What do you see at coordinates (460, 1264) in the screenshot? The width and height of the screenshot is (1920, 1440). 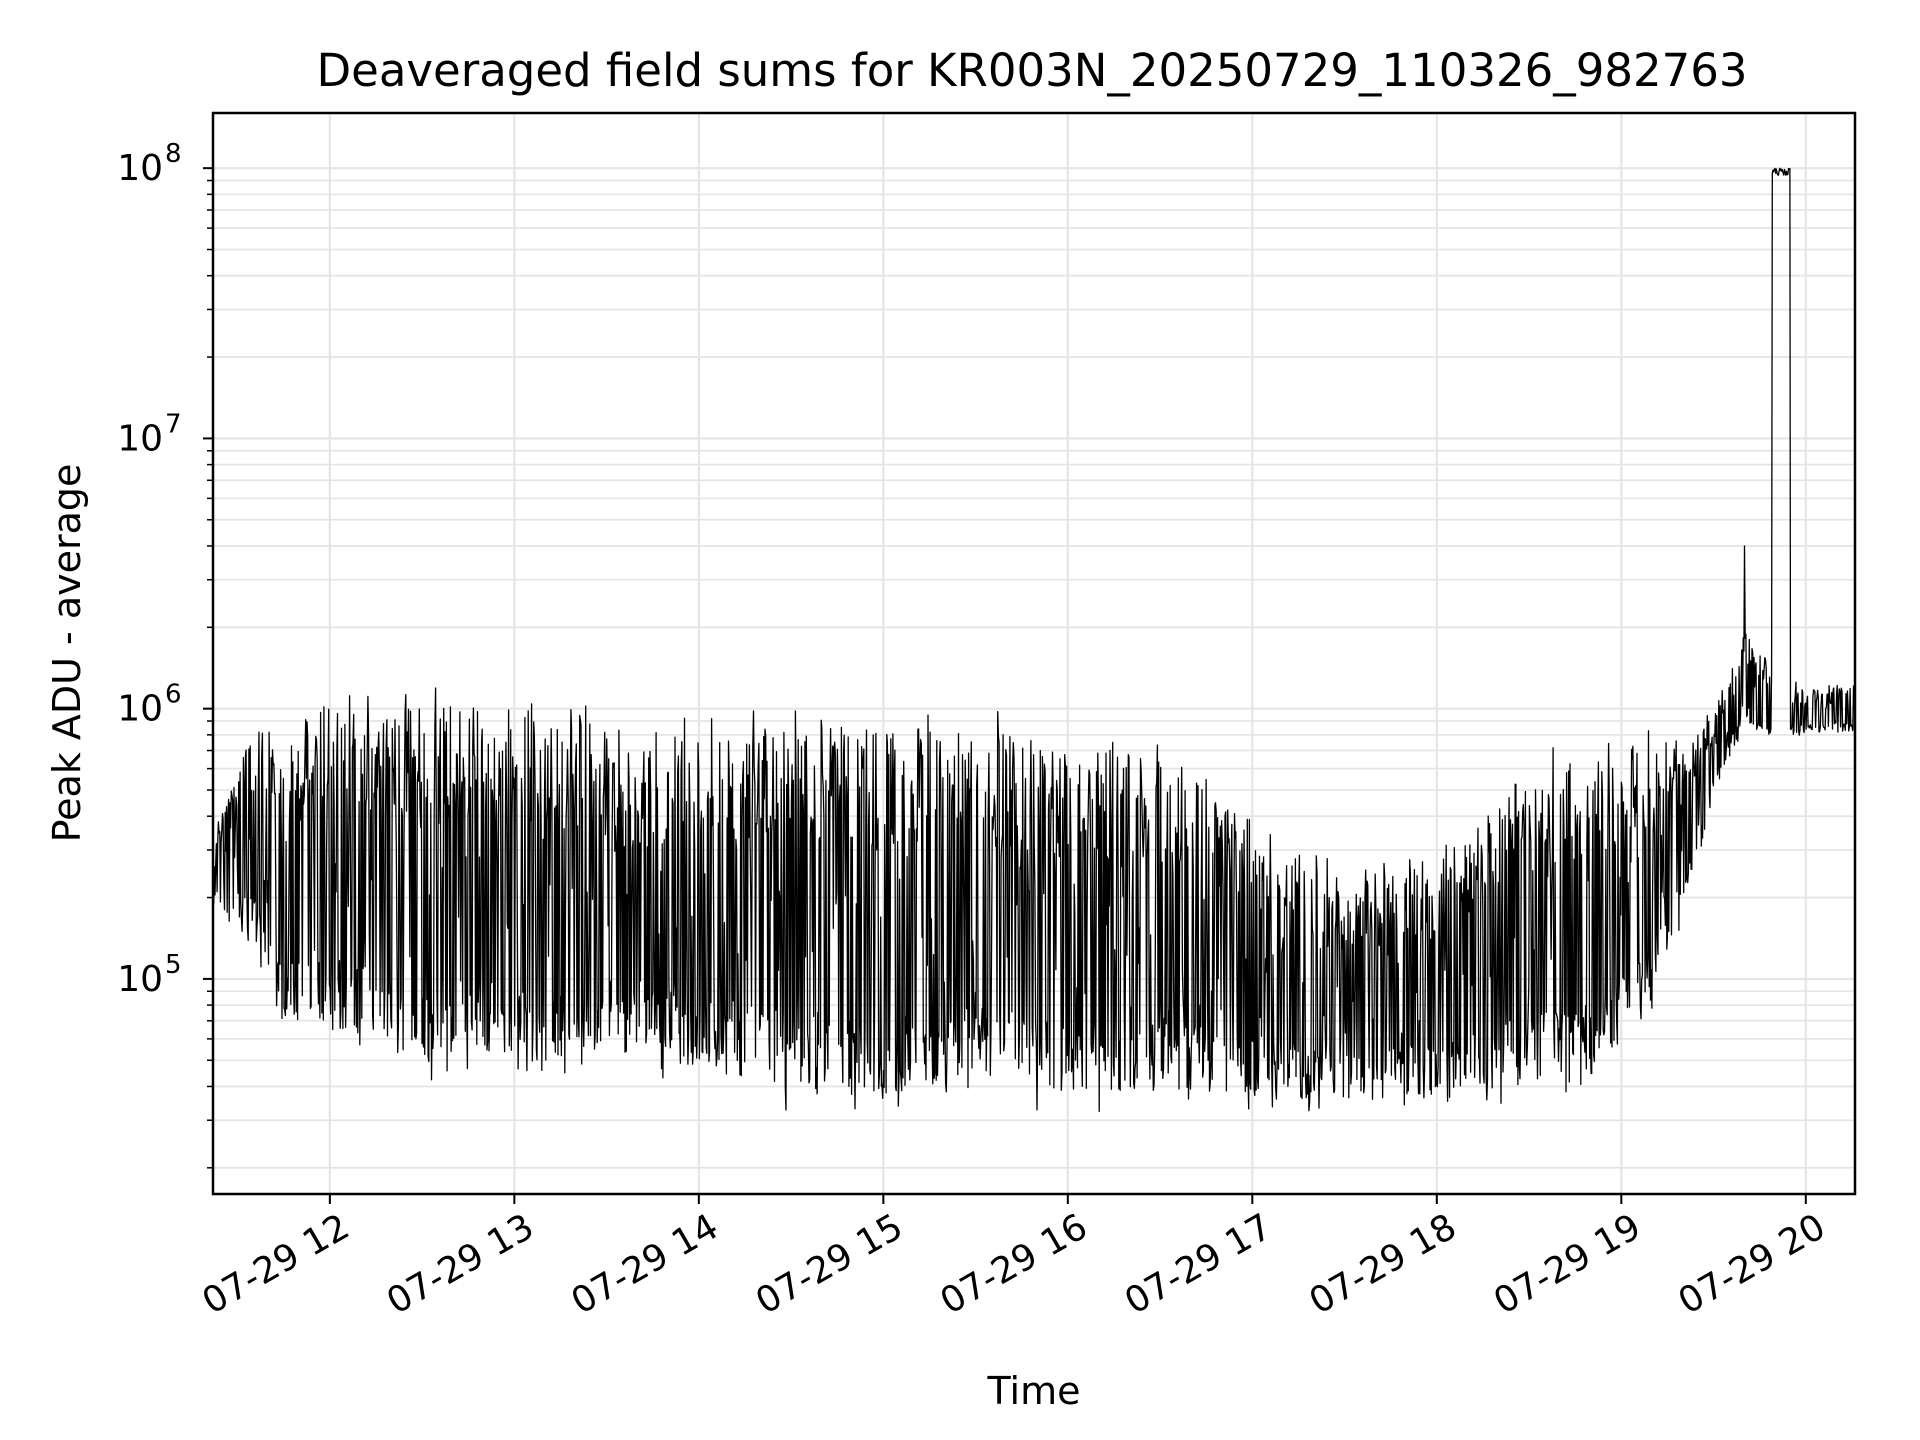 I see `x-tick-label: 07-29 13` at bounding box center [460, 1264].